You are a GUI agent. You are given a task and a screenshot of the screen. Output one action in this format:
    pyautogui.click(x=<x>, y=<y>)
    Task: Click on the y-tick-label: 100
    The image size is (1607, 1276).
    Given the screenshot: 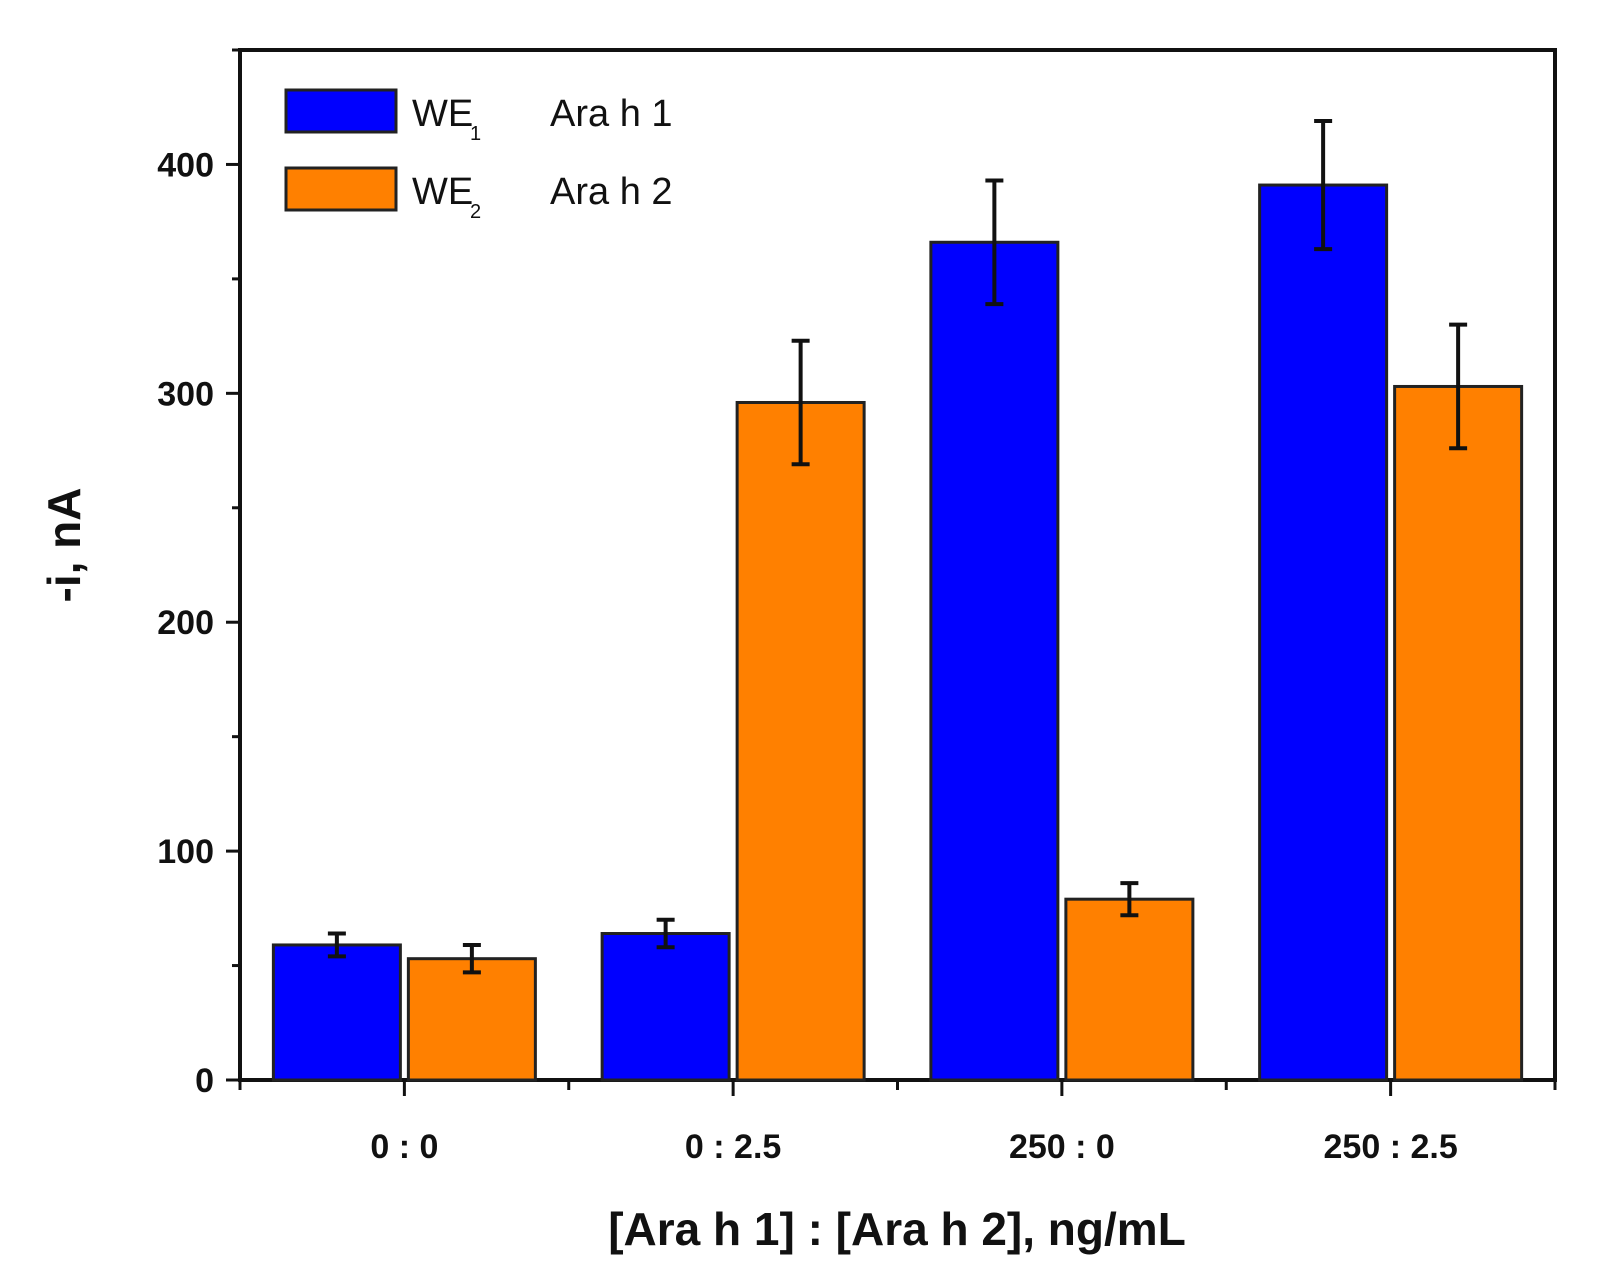 What is the action you would take?
    pyautogui.click(x=185, y=852)
    